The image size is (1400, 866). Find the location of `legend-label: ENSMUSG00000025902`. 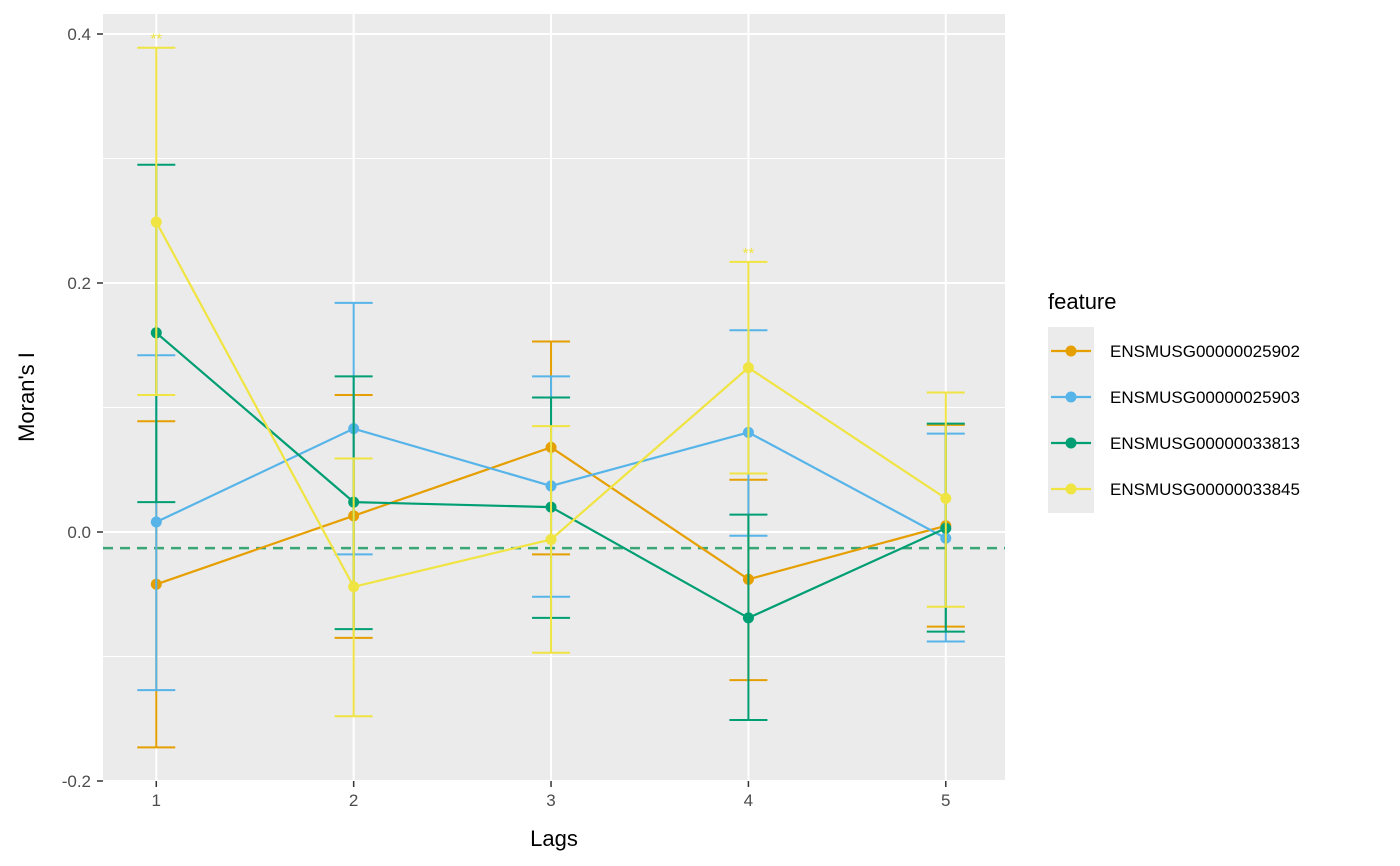

legend-label: ENSMUSG00000025902 is located at coordinates (1205, 351).